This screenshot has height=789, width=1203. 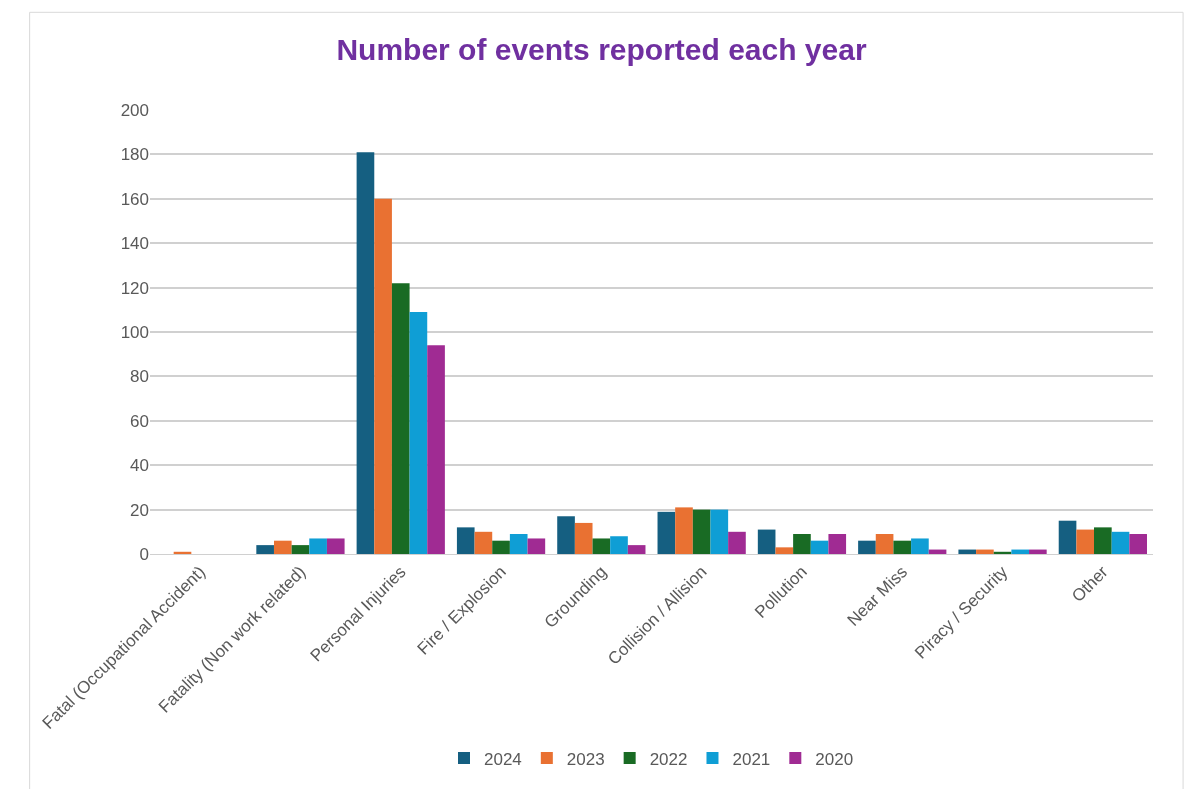 I want to click on chart-title: Number of events reported each year, so click(x=601, y=50).